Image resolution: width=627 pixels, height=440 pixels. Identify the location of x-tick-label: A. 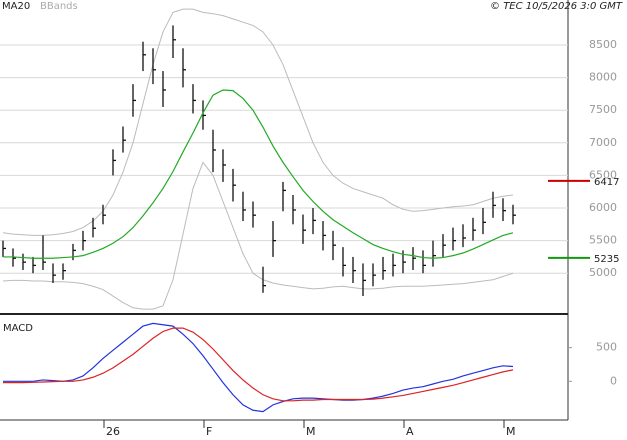
(410, 431).